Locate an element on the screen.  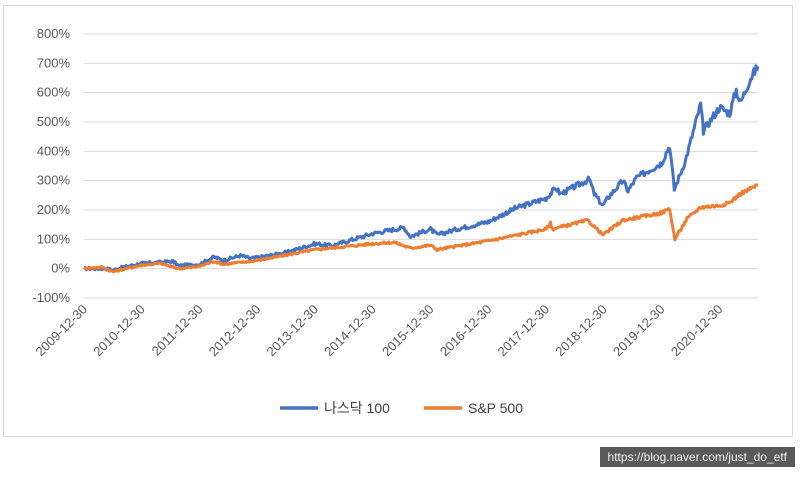
y-tick-label: 300% is located at coordinates (54, 180).